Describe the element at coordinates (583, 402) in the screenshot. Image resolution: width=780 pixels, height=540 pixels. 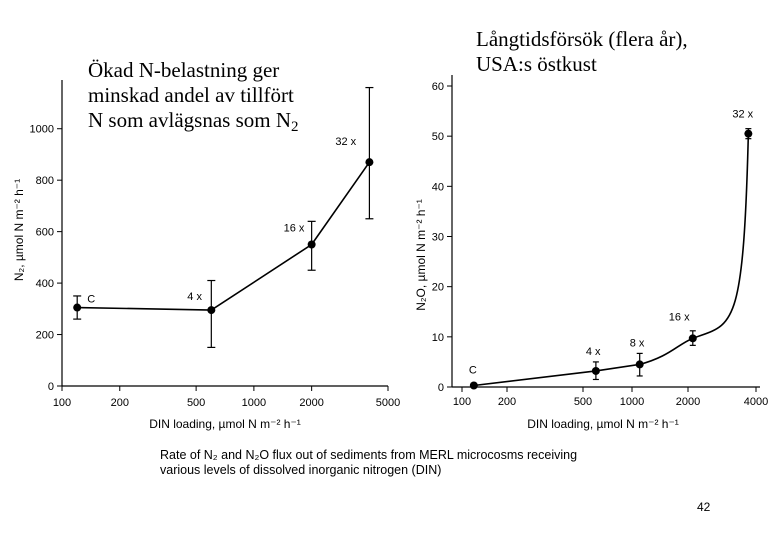
I see `n2o-x-tick-label: 500` at that location.